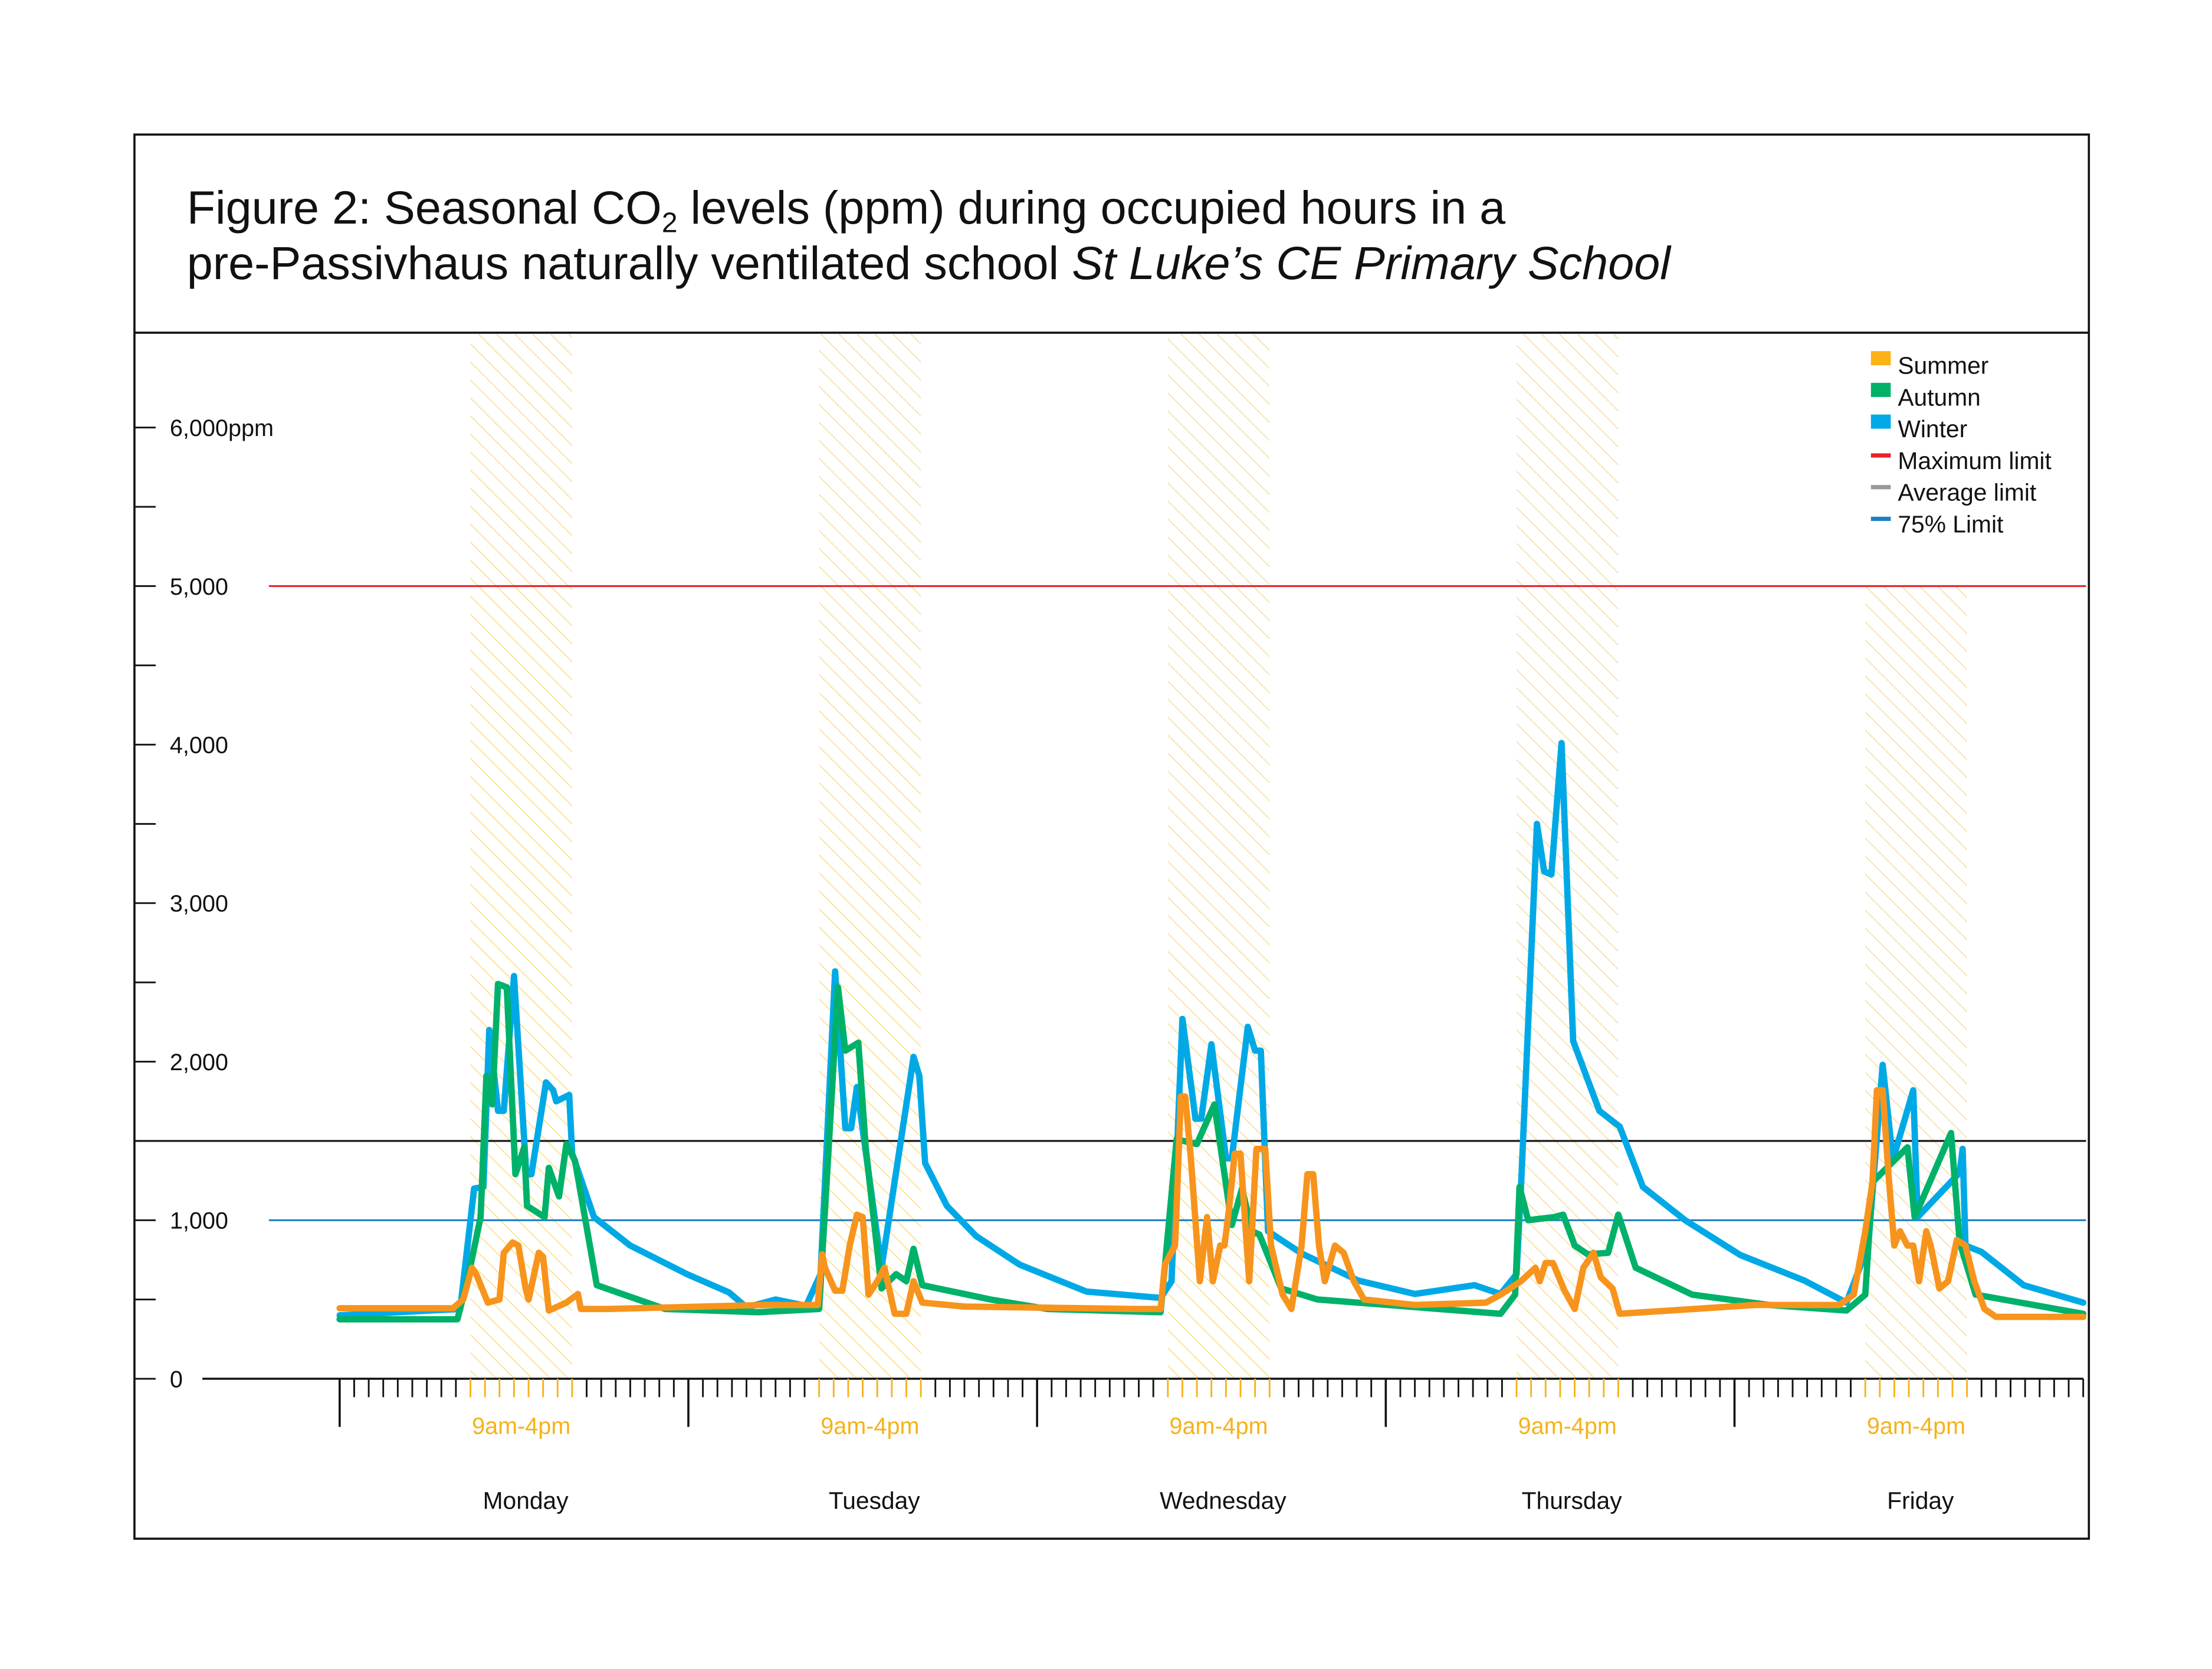 The image size is (2212, 1669). I want to click on day-label-wednesday: Wednesday, so click(1223, 1500).